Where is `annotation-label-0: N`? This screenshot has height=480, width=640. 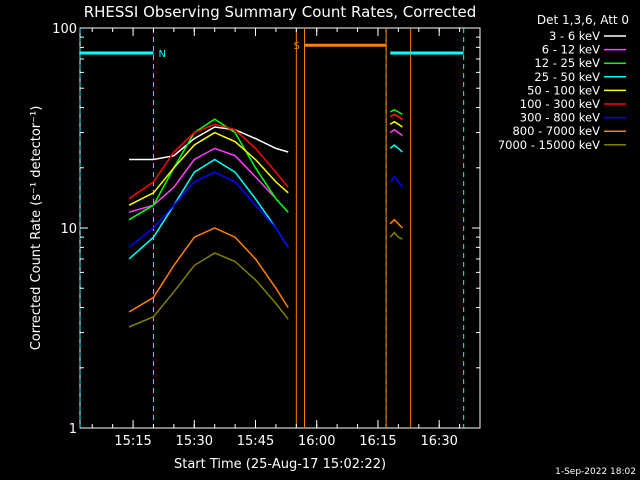
annotation-label-0: N is located at coordinates (161, 54).